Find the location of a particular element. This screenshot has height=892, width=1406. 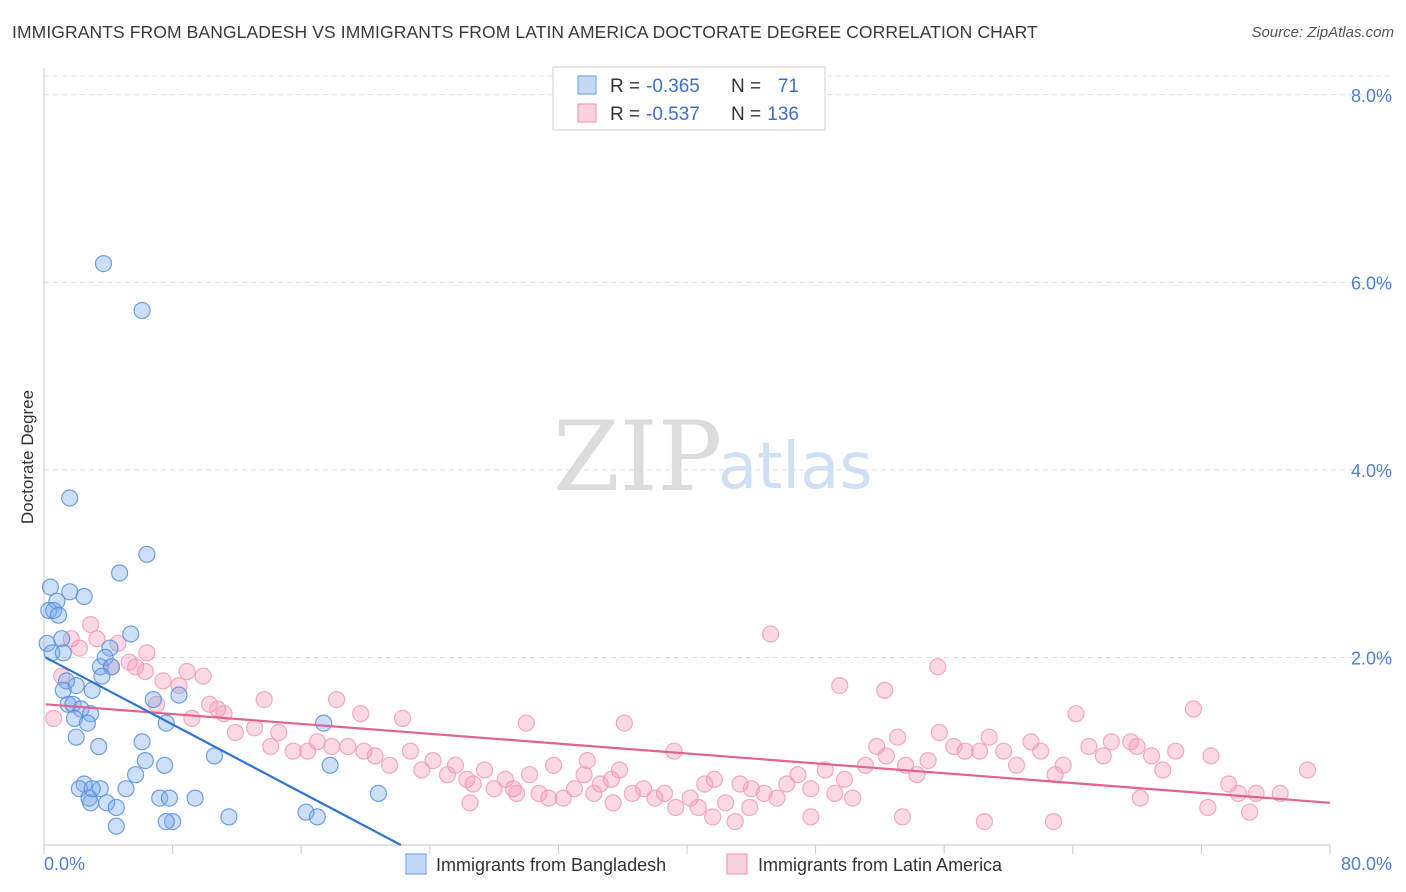

bottom-legend-swatch-latin-america is located at coordinates (737, 864).